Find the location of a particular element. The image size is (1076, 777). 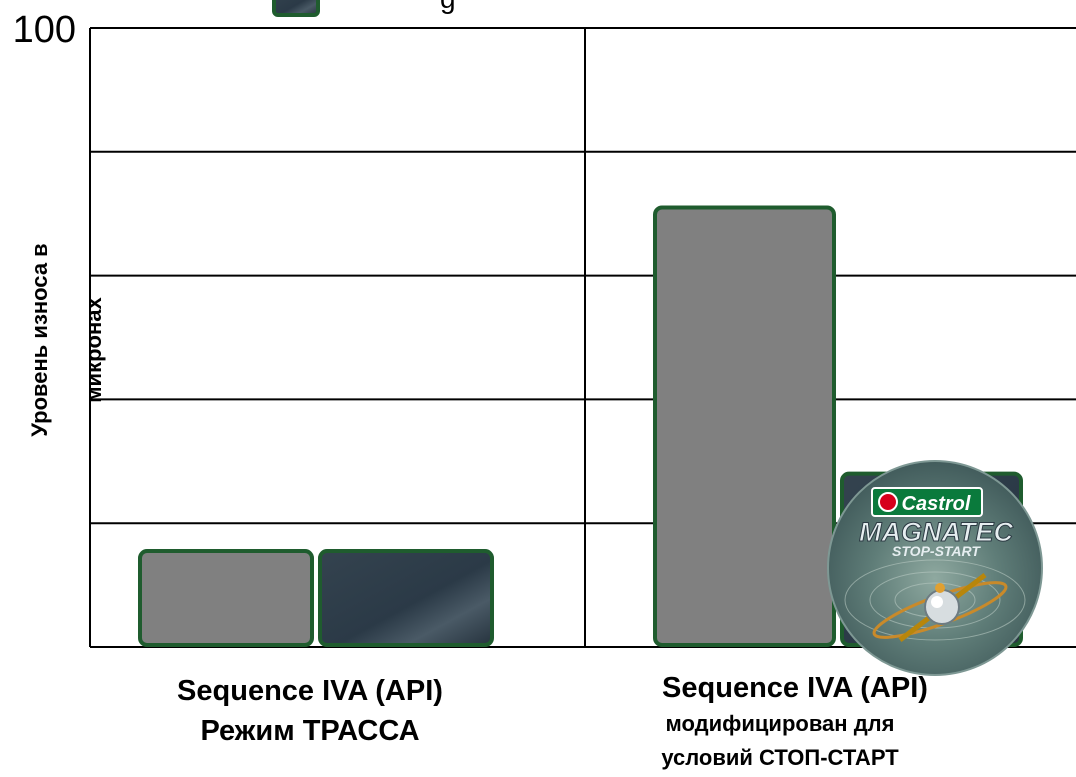

logo-product: MAGNATEC is located at coordinates (936, 532).